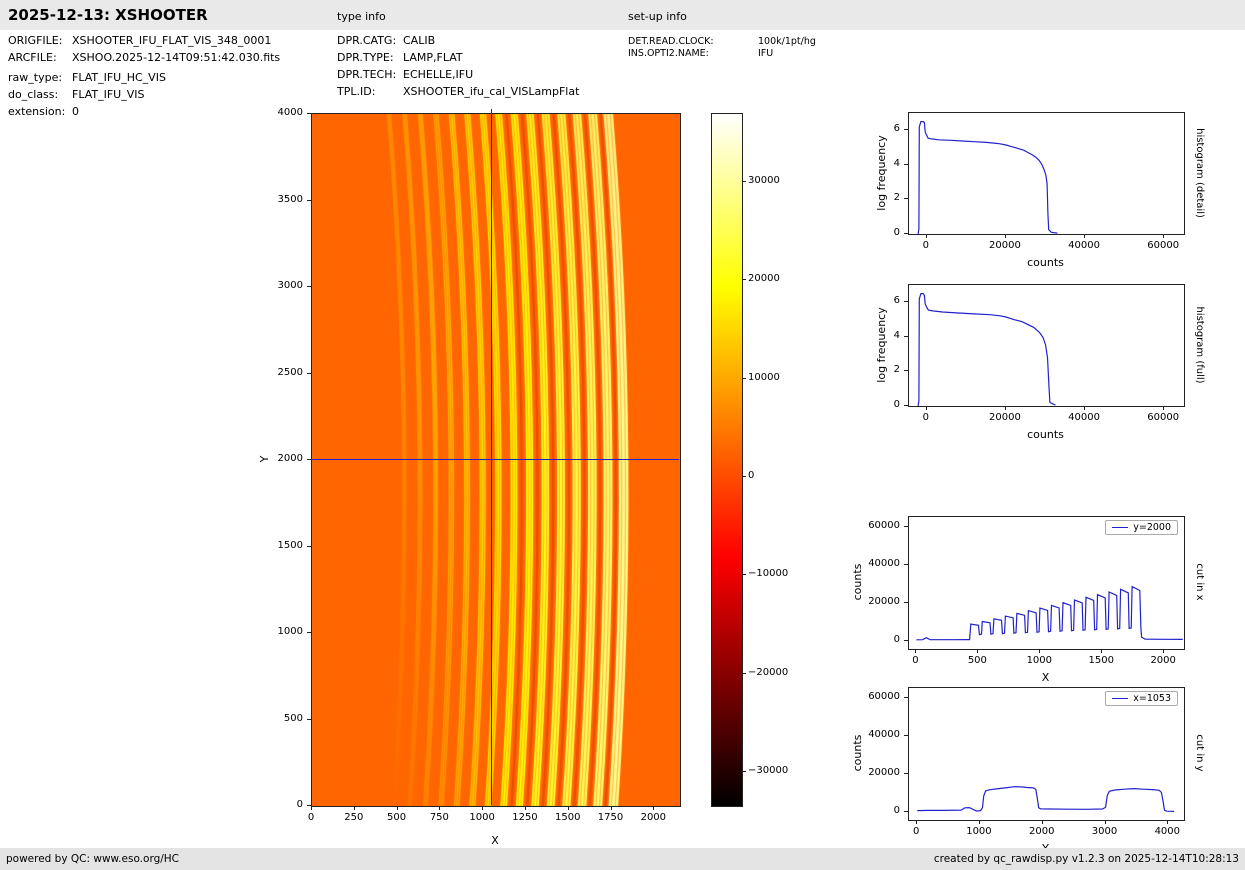 This screenshot has width=1245, height=870. What do you see at coordinates (32, 57) in the screenshot?
I see `meta-label: ARCFILE:` at bounding box center [32, 57].